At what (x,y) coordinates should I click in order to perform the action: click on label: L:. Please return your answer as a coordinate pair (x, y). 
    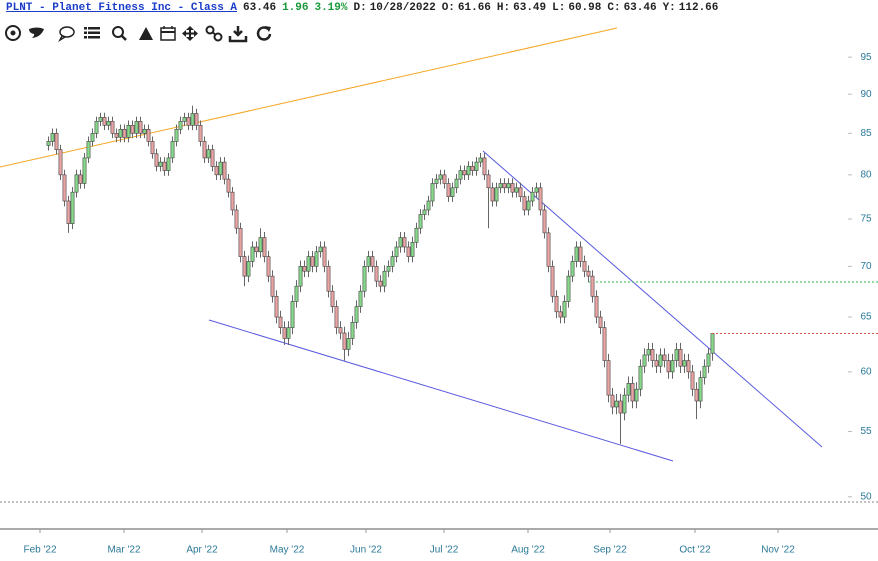
    Looking at the image, I should click on (559, 8).